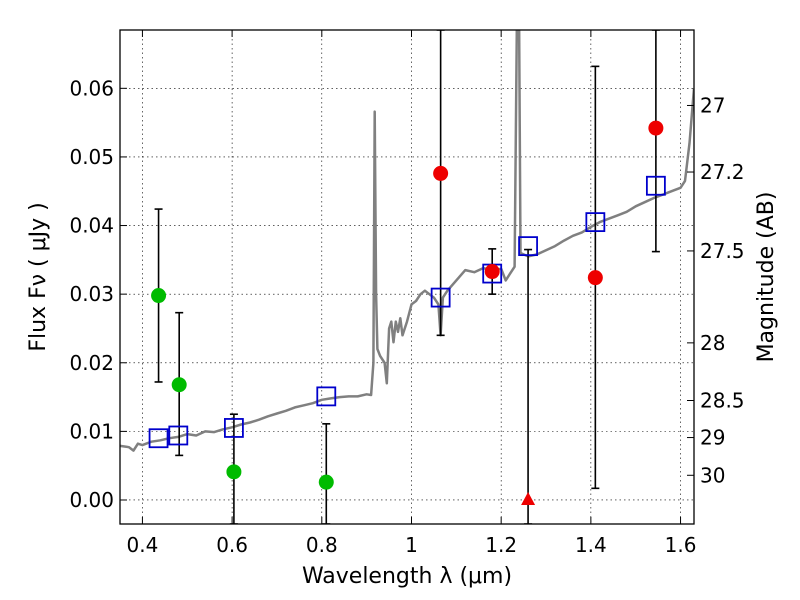 The height and width of the screenshot is (600, 800). I want to click on x-tick-label: 1.2, so click(501, 545).